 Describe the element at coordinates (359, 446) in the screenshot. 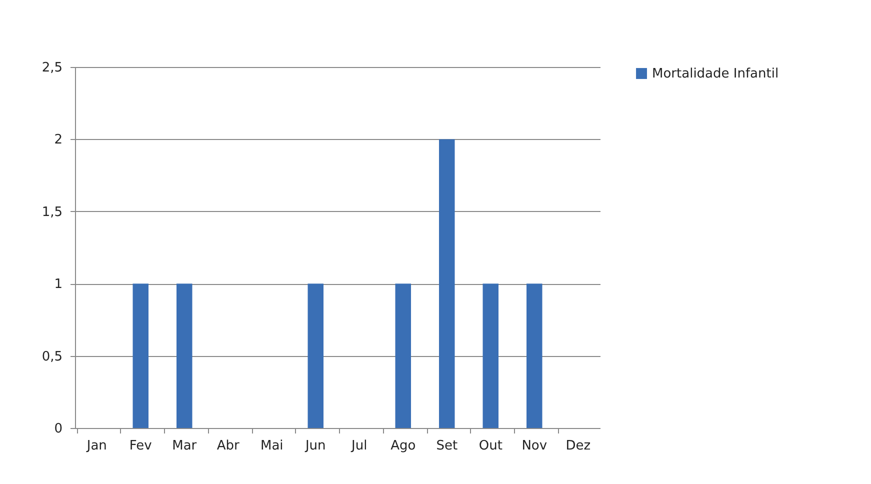

I see `x-tick-label: Jul` at that location.